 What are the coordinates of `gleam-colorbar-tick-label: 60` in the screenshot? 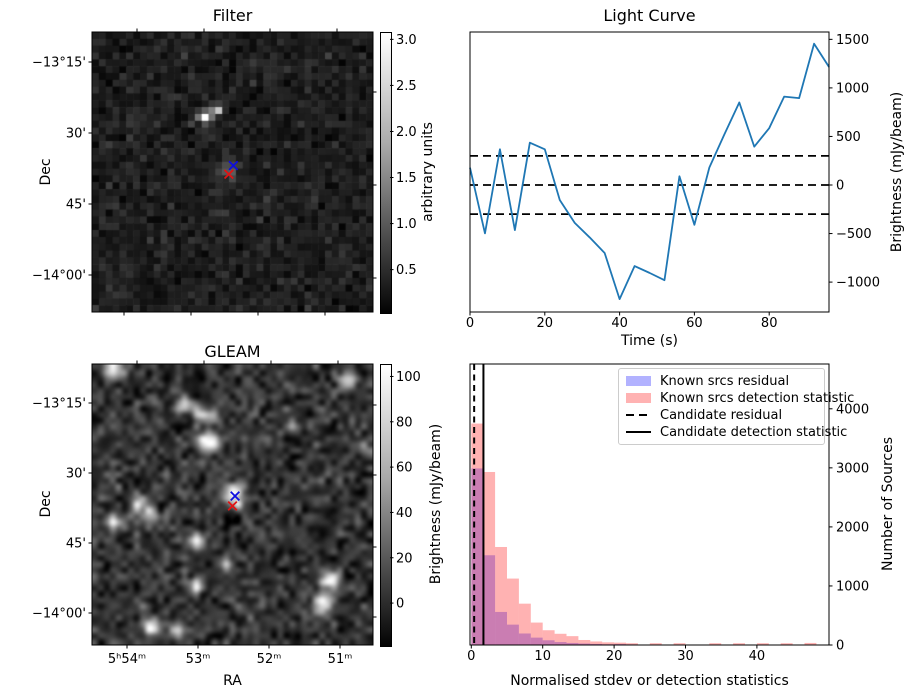 It's located at (404, 468).